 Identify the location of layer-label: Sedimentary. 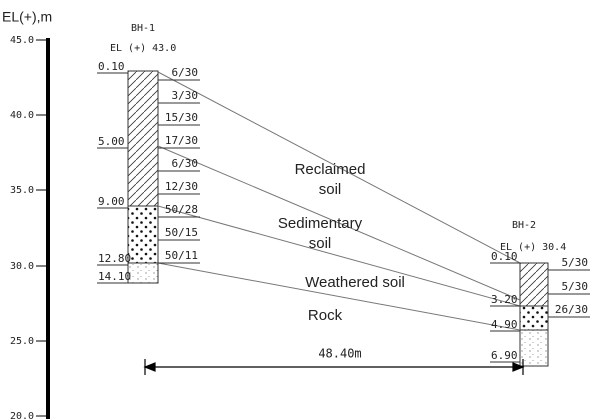
(320, 223).